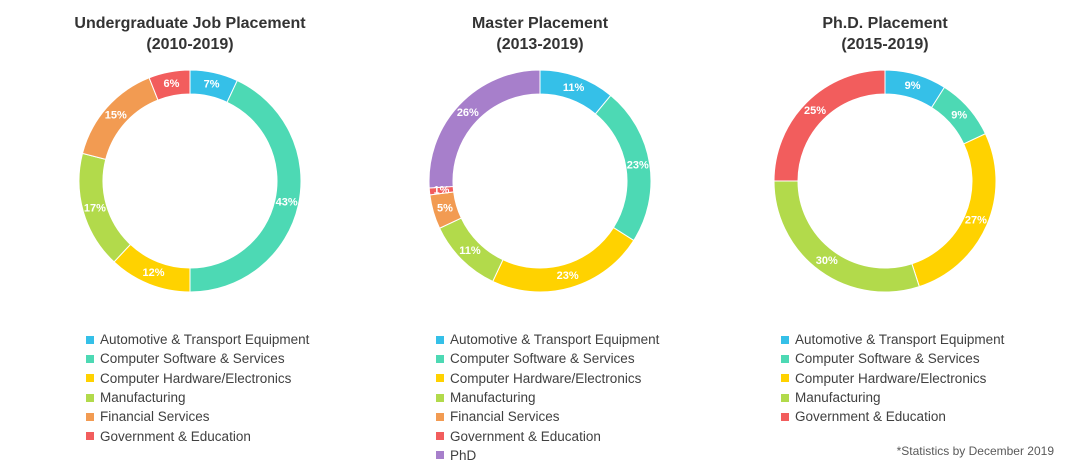  I want to click on slice-label-computer-hardware-electronics: 23%, so click(568, 276).